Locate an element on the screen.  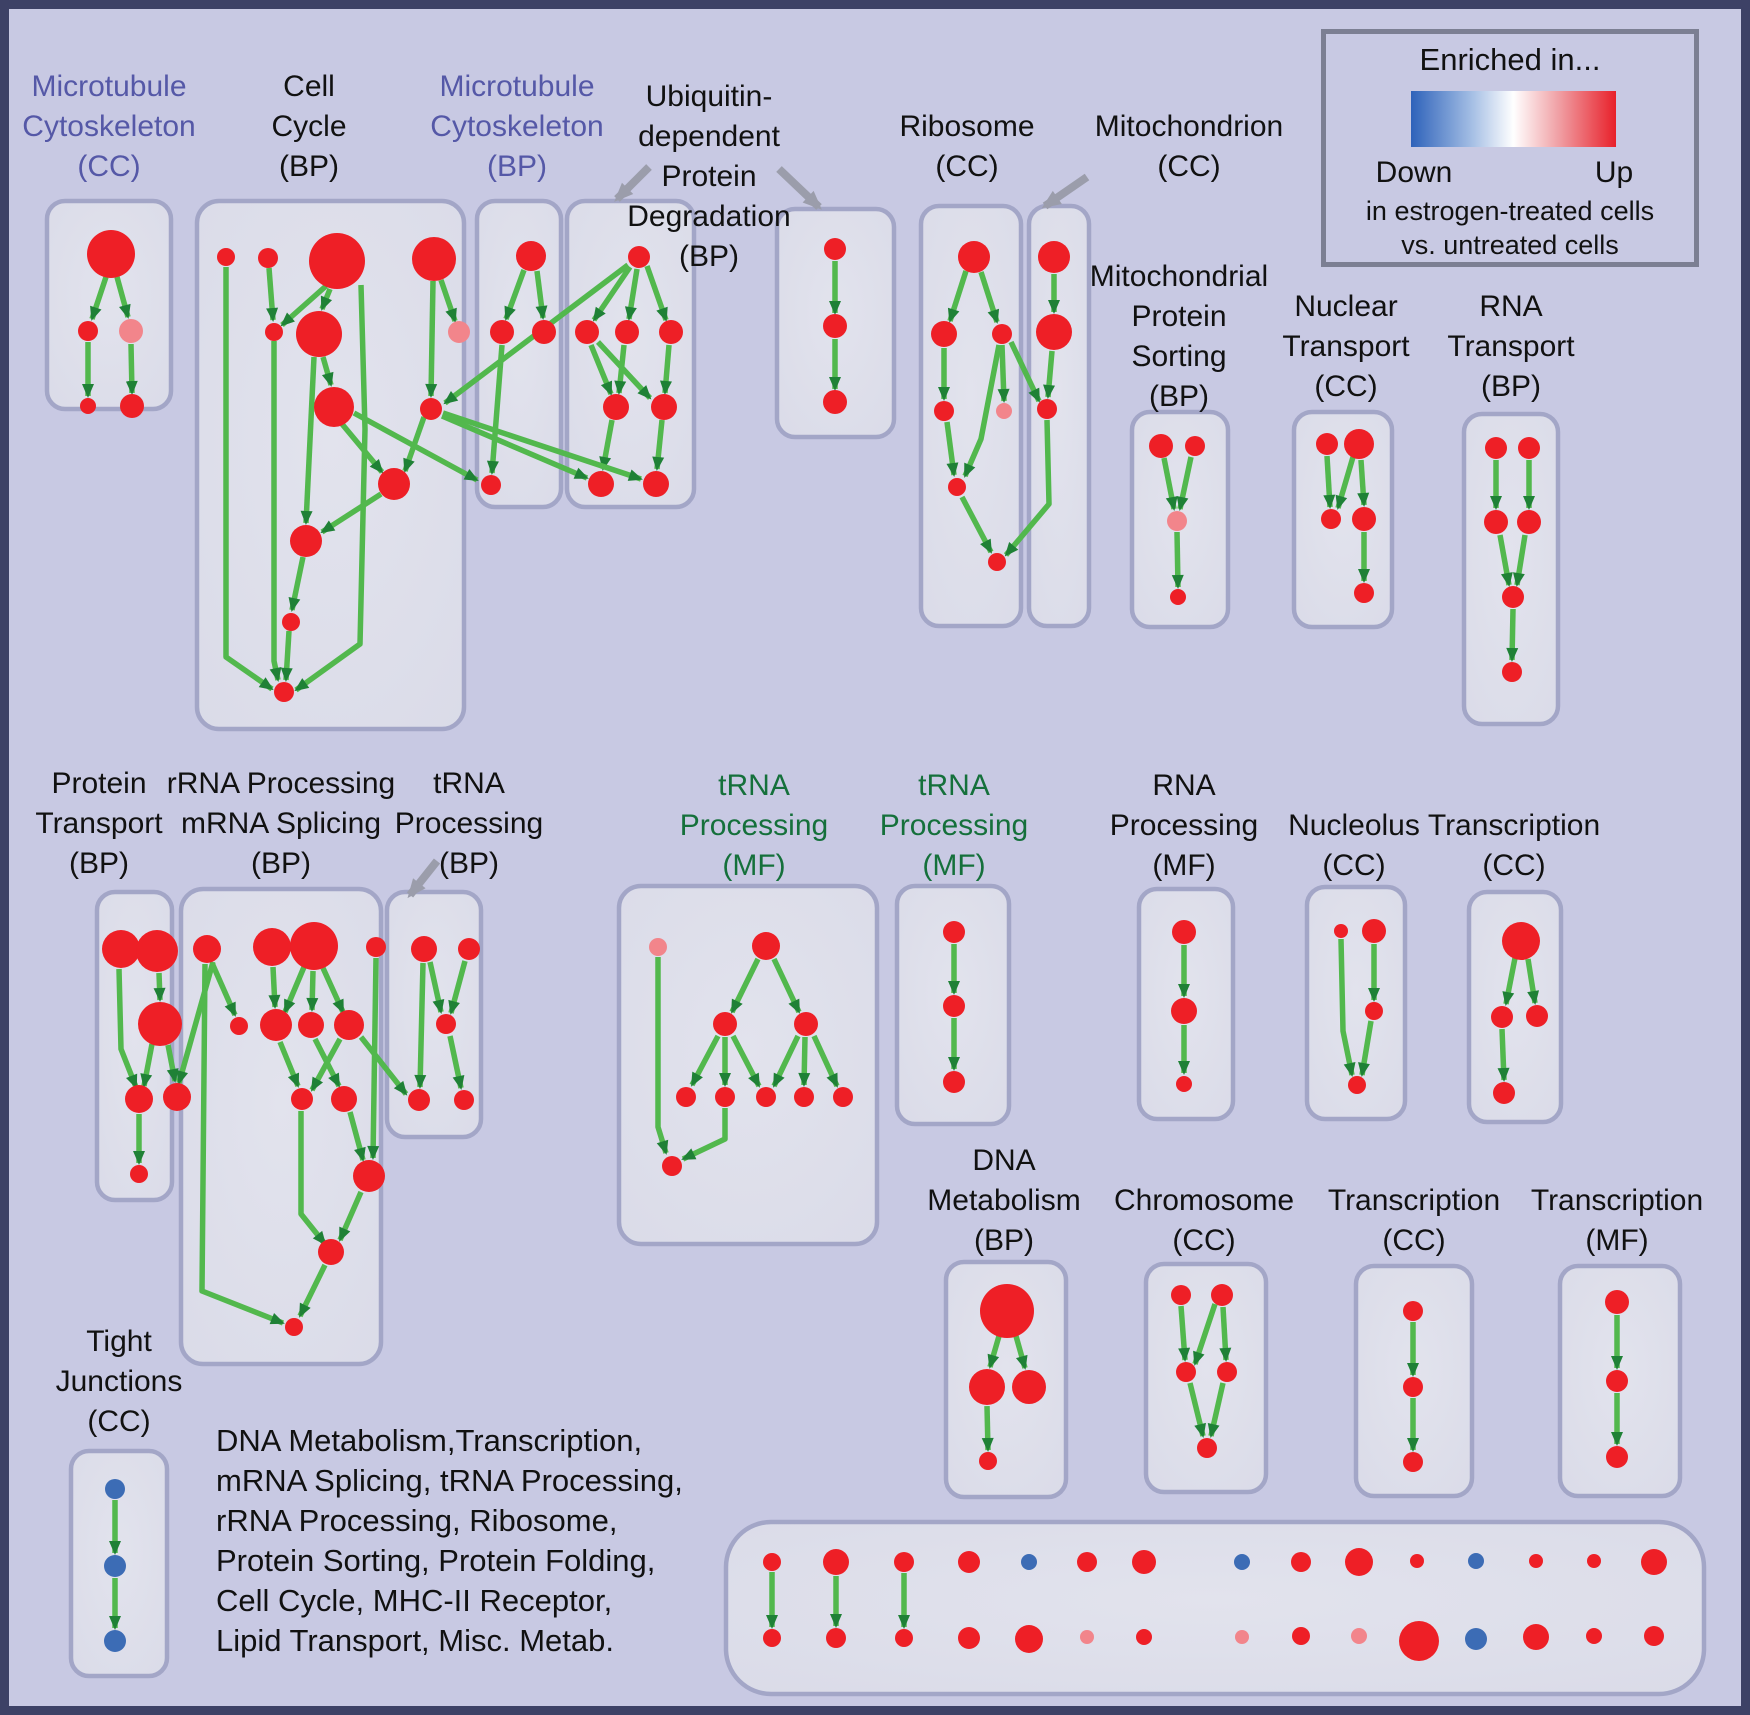
cluster-label-line: Processing is located at coordinates (954, 825).